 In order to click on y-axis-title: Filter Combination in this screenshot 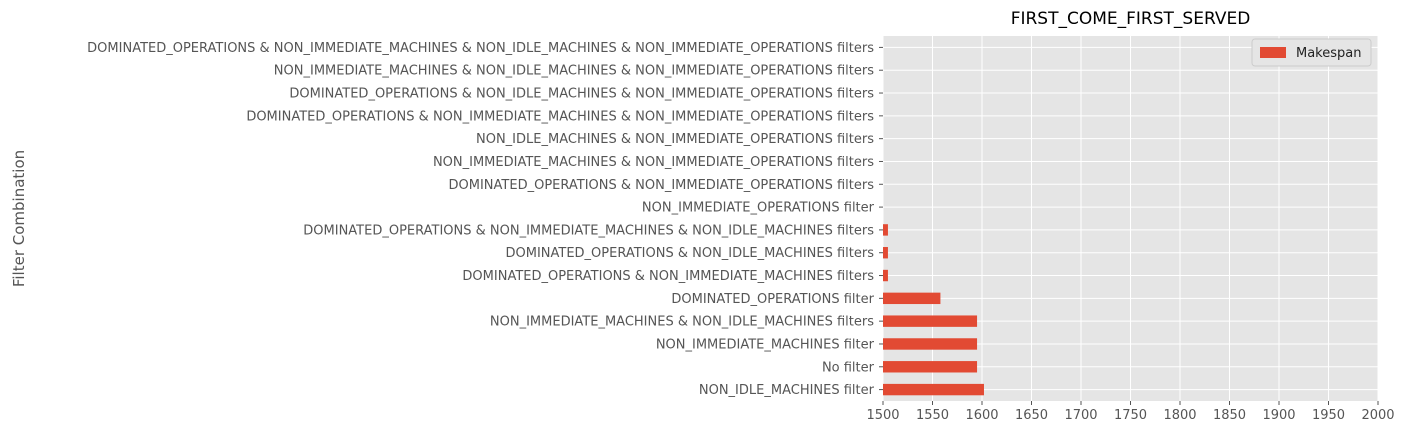, I will do `click(19, 218)`.